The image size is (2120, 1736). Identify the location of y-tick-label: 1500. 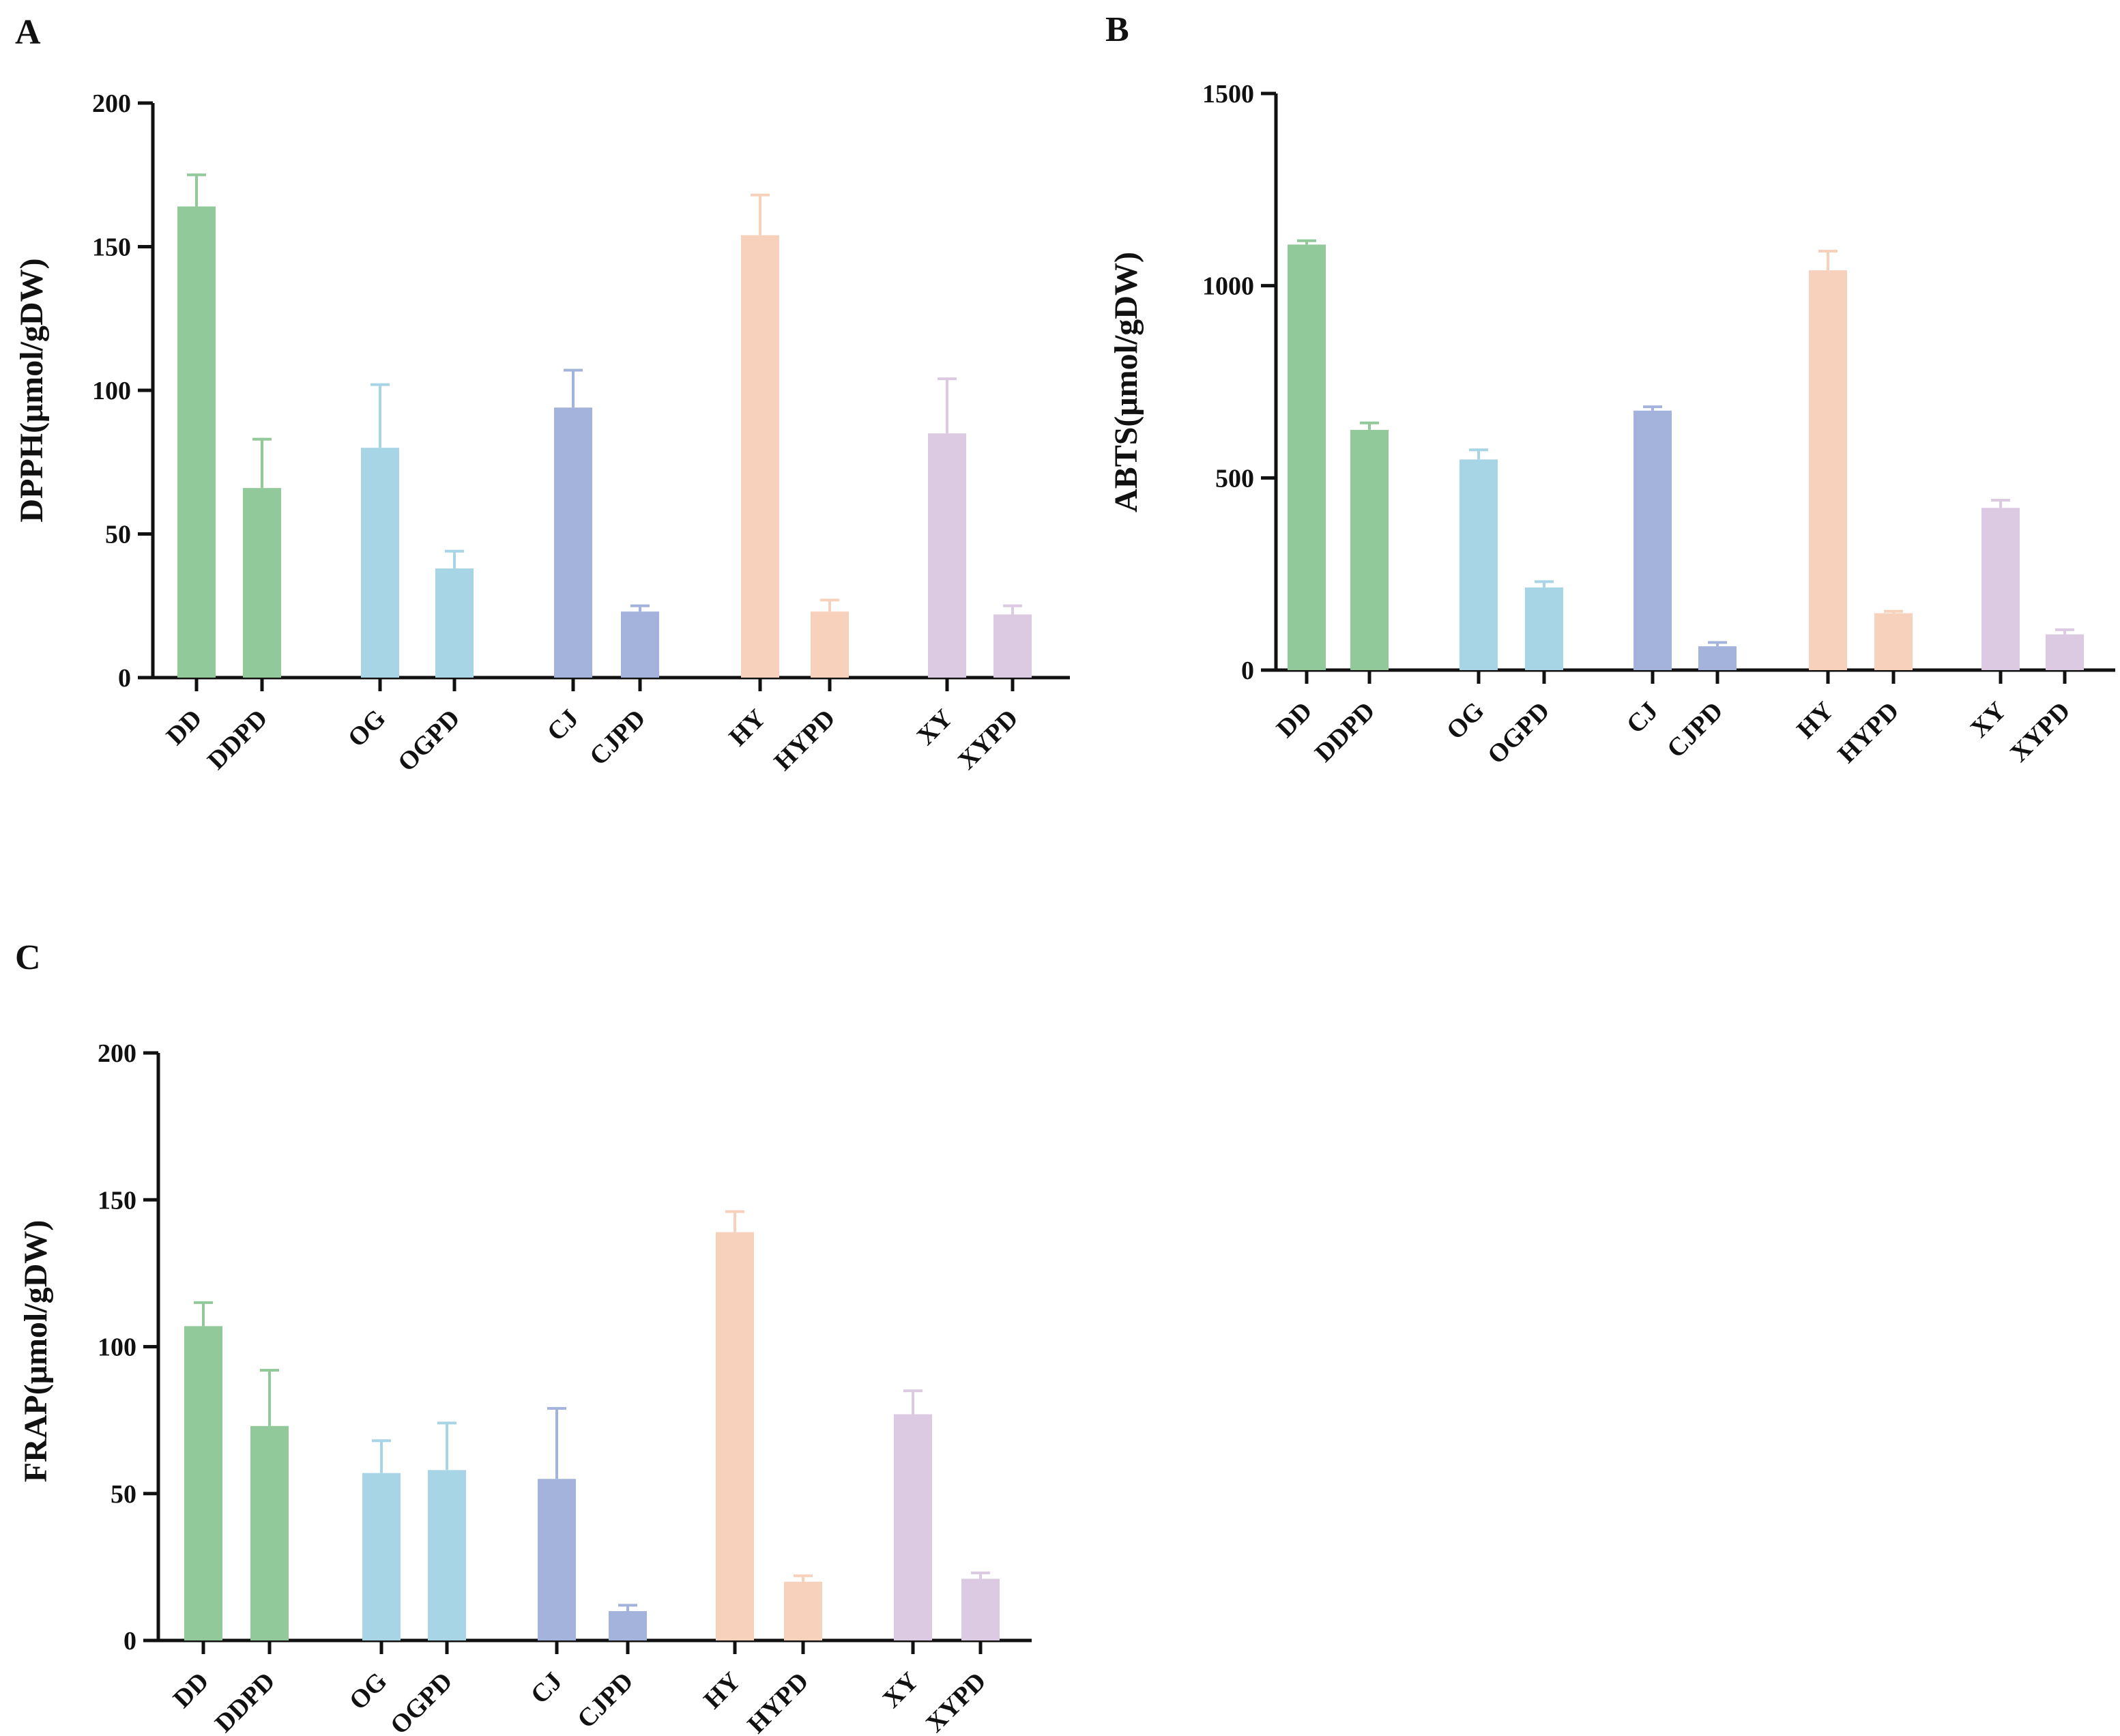
(1228, 94).